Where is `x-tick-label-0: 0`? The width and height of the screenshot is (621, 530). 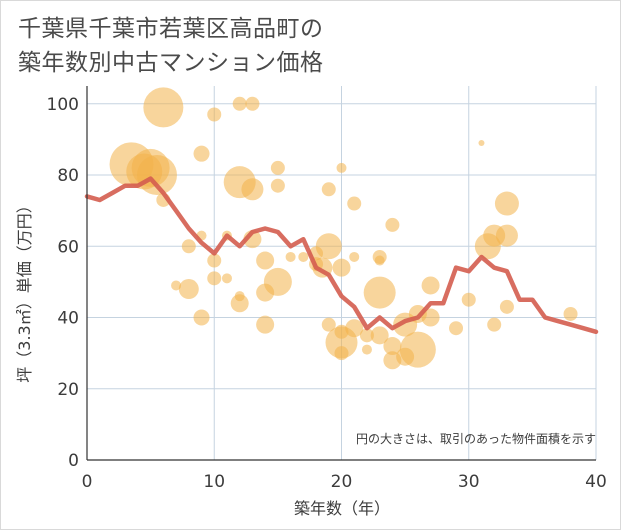
x-tick-label-0: 0 is located at coordinates (87, 482).